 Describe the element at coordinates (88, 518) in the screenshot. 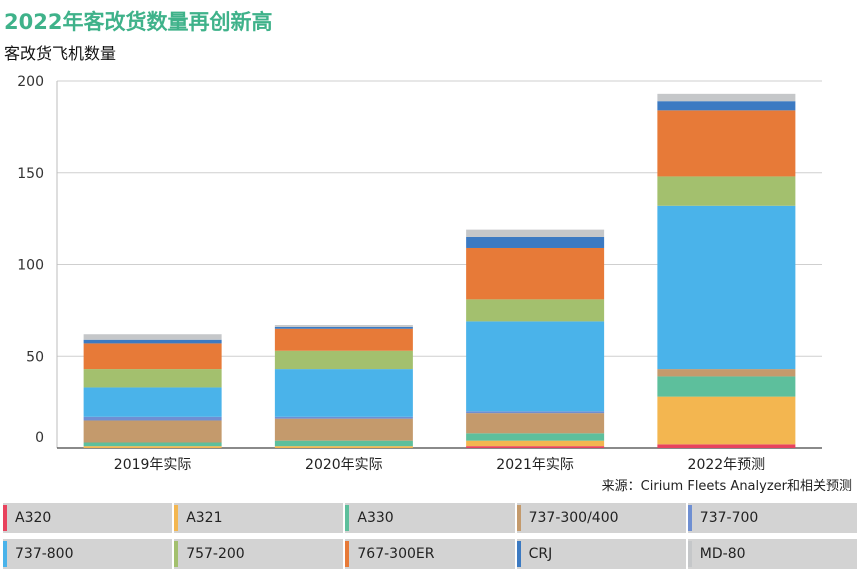

I see `legend-item: A320` at that location.